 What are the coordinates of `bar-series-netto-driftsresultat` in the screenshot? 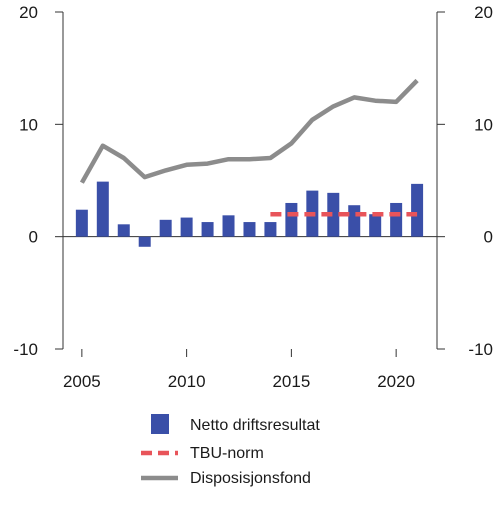 It's located at (249, 214).